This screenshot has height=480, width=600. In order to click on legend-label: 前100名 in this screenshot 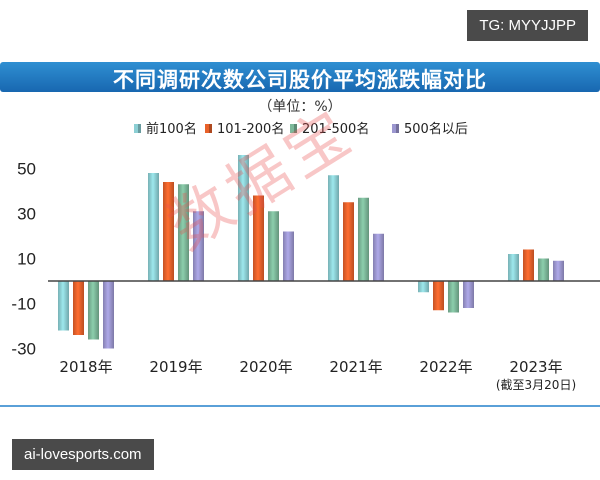, I will do `click(171, 129)`.